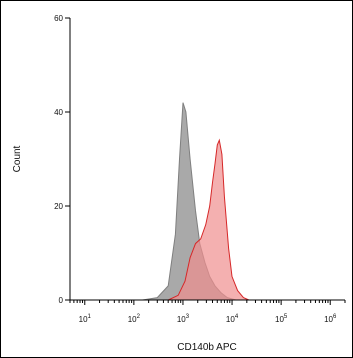 This screenshot has width=353, height=358. I want to click on x-tick-label: 10⁶, so click(330, 319).